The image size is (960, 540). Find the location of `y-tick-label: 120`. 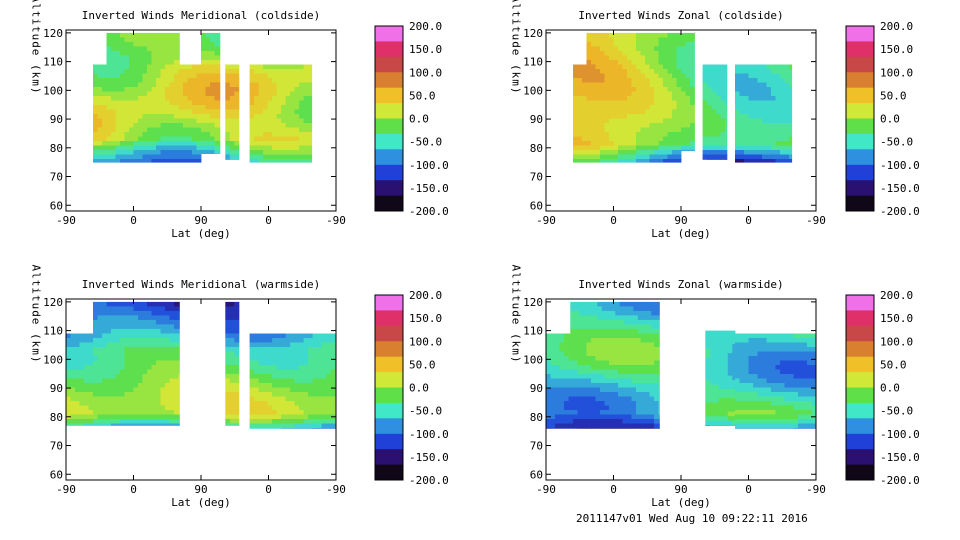

y-tick-label: 120 is located at coordinates (533, 33).